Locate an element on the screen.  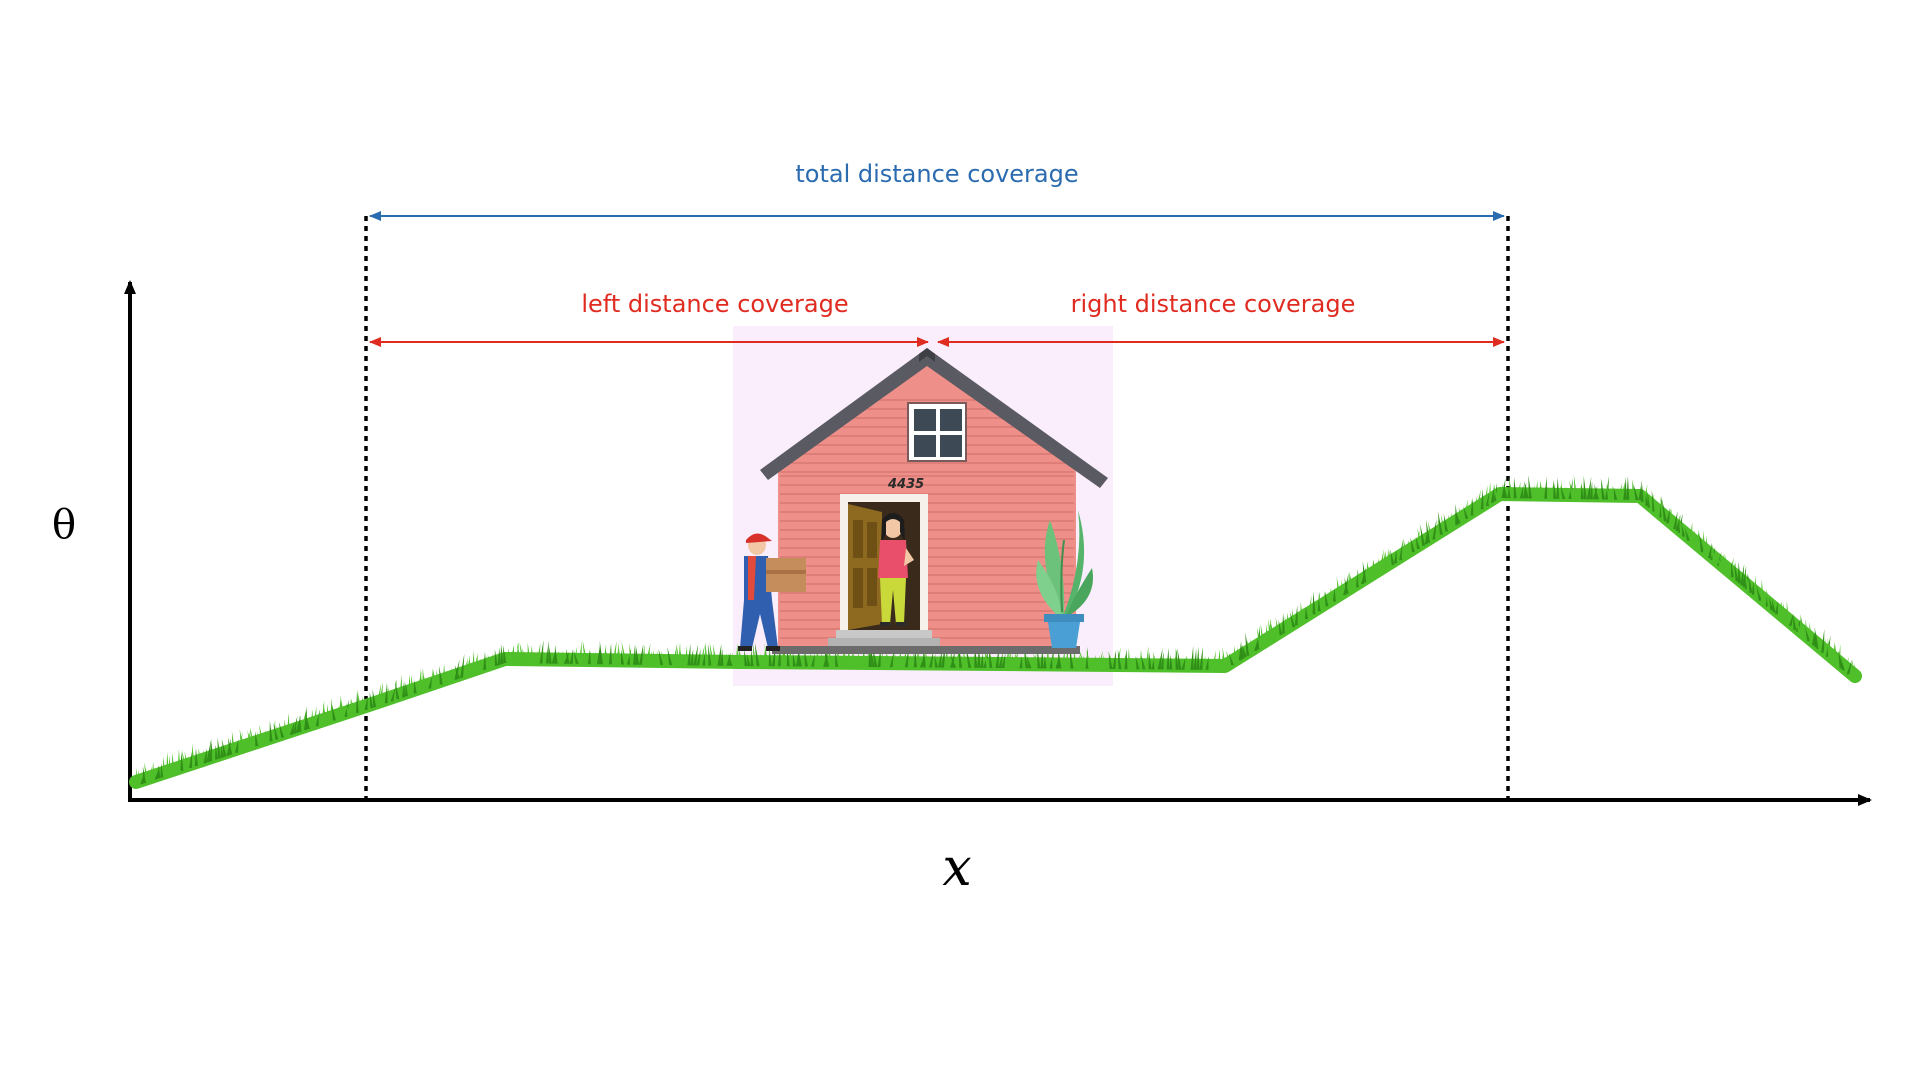
right-coverage-label: right distance coverage is located at coordinates (1213, 304).